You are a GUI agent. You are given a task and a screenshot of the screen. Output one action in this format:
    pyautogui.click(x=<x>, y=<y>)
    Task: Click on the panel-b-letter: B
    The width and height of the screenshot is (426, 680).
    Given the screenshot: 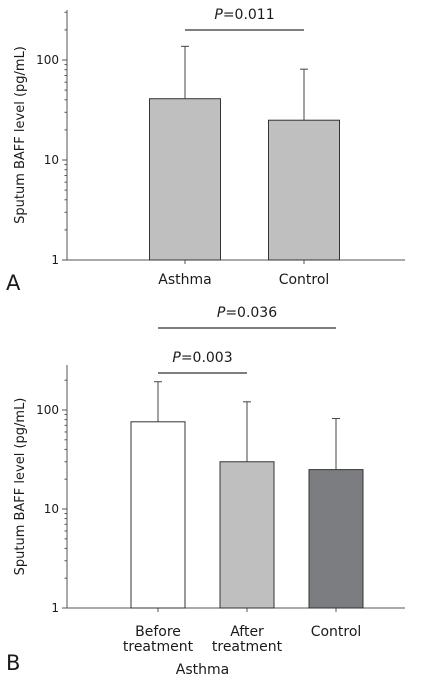 What is the action you would take?
    pyautogui.click(x=13, y=663)
    